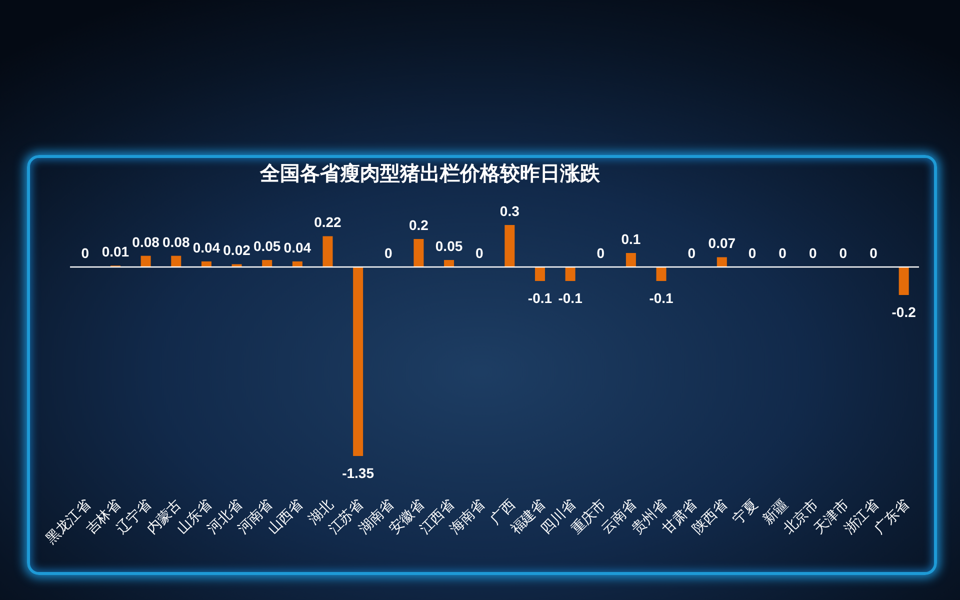  I want to click on data-label: -1.35, so click(358, 473).